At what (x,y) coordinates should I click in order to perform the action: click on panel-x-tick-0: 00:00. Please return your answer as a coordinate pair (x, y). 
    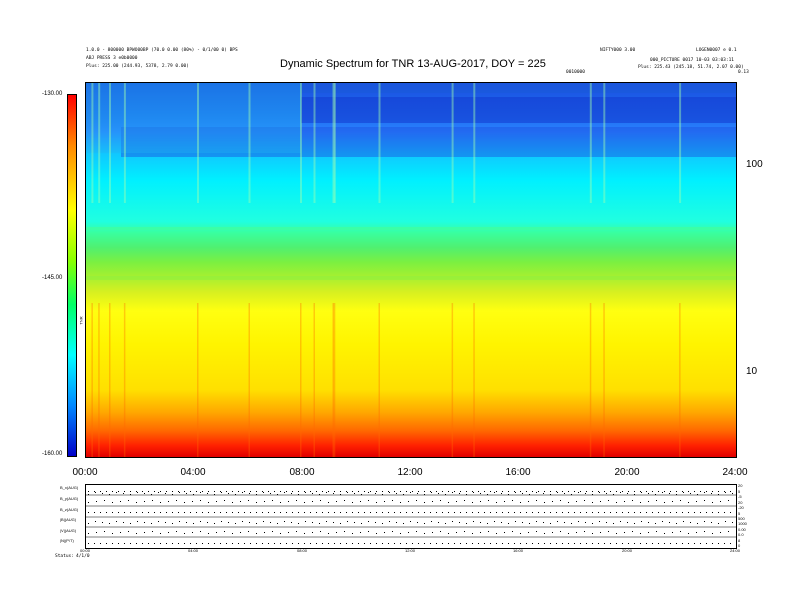
    Looking at the image, I should click on (85, 550).